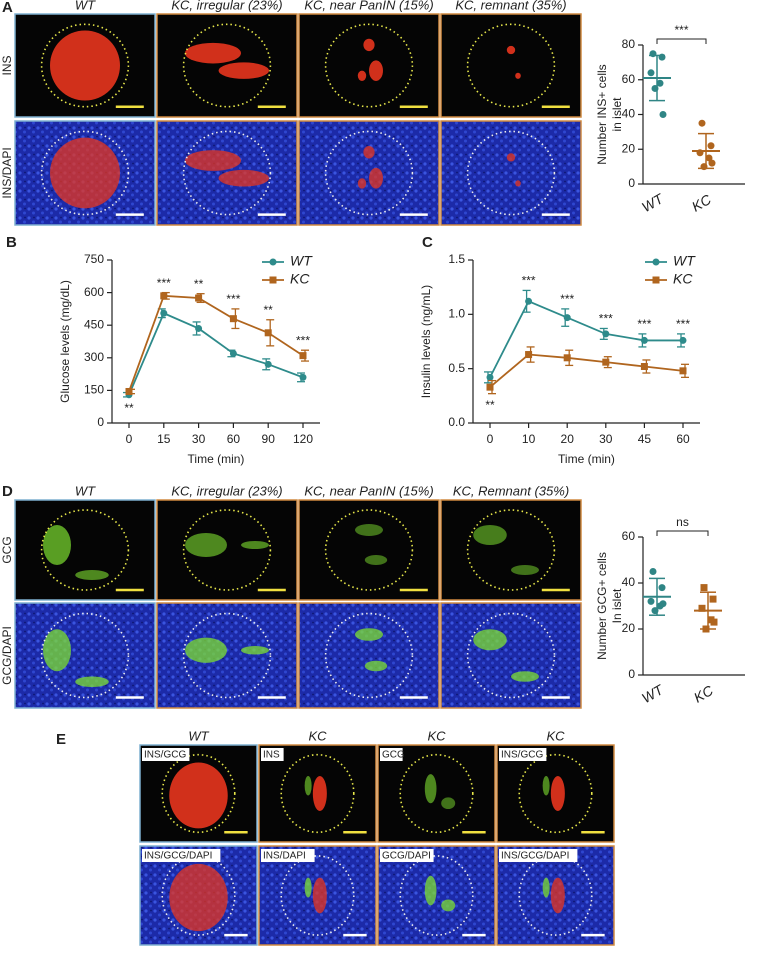  Describe the element at coordinates (94, 357) in the screenshot. I see `y-tick-label: 300` at that location.